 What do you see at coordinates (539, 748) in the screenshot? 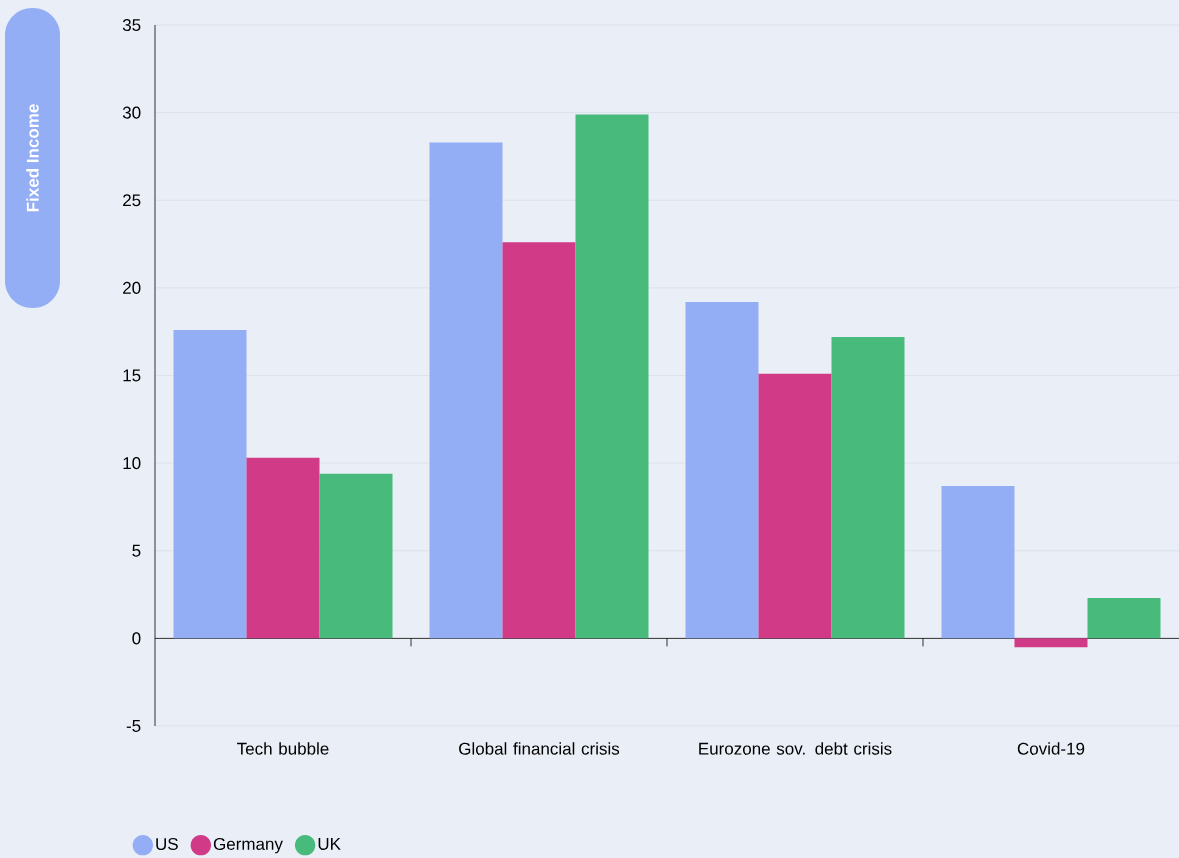
I see `x-tick-label: Global financial crisis` at bounding box center [539, 748].